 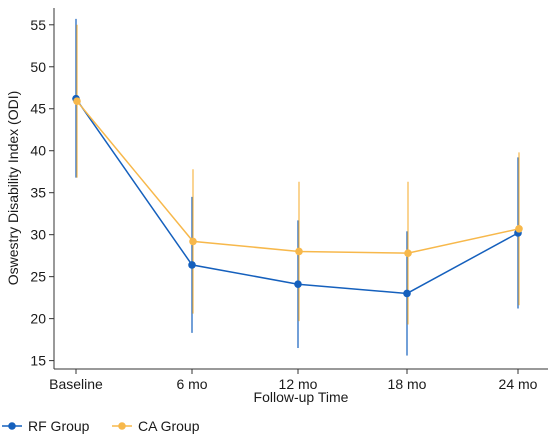 What do you see at coordinates (518, 384) in the screenshot?
I see `x-tick-label: 24 mo` at bounding box center [518, 384].